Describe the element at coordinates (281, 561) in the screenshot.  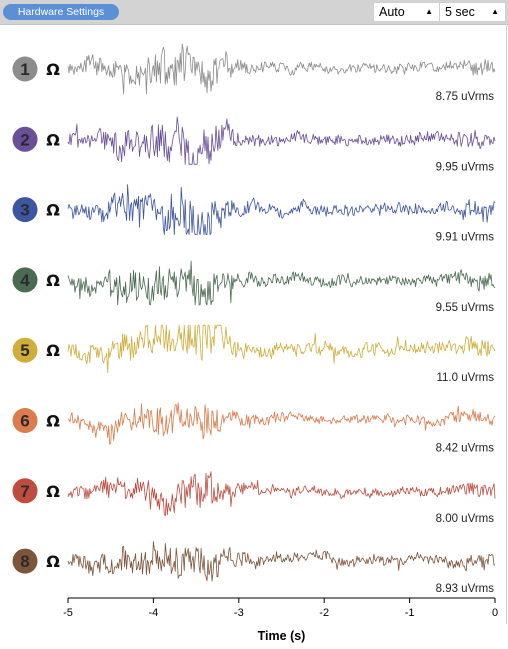
I see `channel-8-trace` at that location.